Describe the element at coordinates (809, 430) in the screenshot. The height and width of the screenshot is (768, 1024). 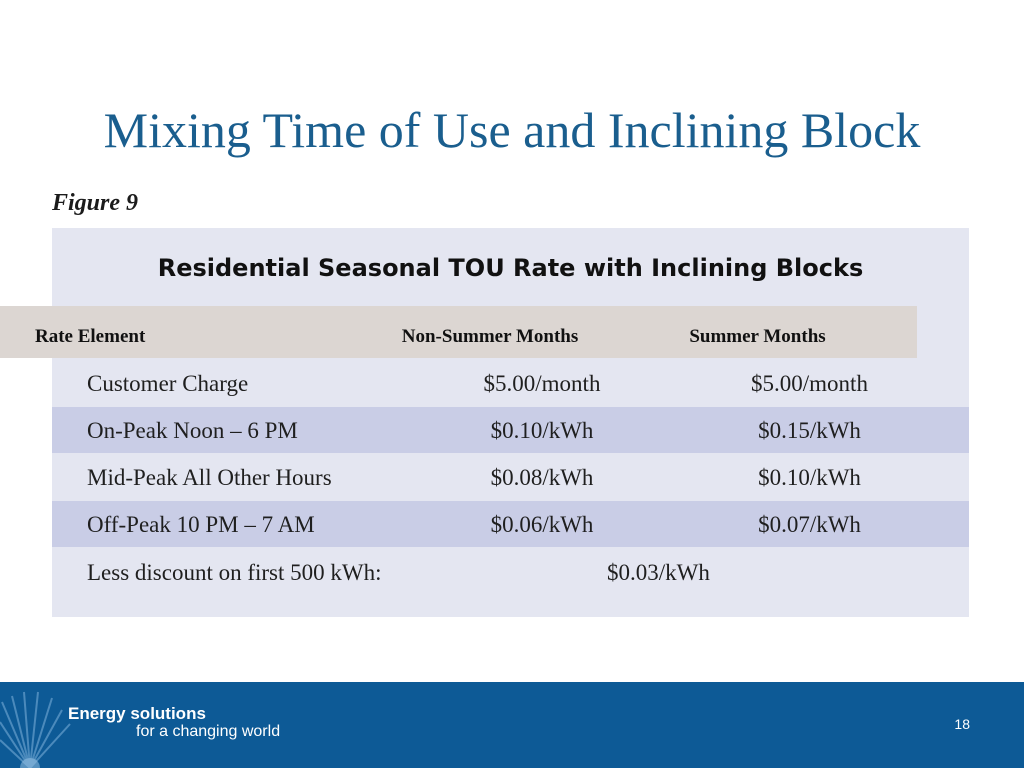
I see `summer-cell: $0.15/kWh` at that location.